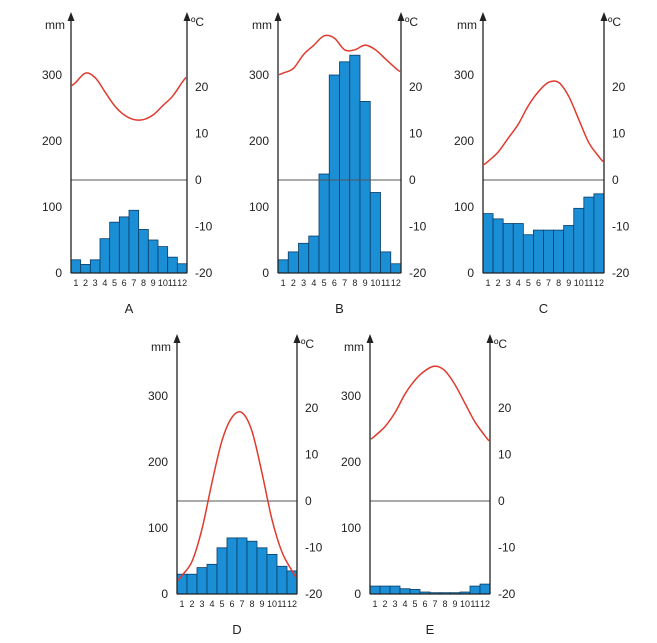  What do you see at coordinates (430, 403) in the screenshot?
I see `temperature-line-E` at bounding box center [430, 403].